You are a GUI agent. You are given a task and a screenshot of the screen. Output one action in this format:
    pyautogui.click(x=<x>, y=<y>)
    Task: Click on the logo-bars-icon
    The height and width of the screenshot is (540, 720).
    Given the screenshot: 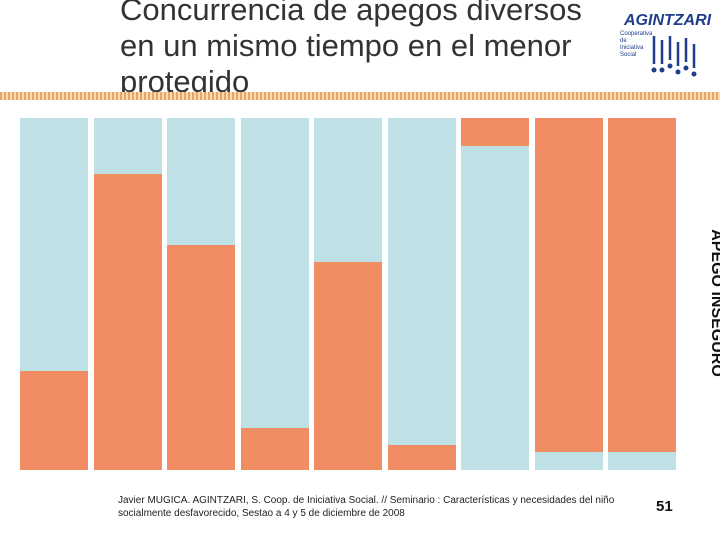 What is the action you would take?
    pyautogui.click(x=674, y=56)
    